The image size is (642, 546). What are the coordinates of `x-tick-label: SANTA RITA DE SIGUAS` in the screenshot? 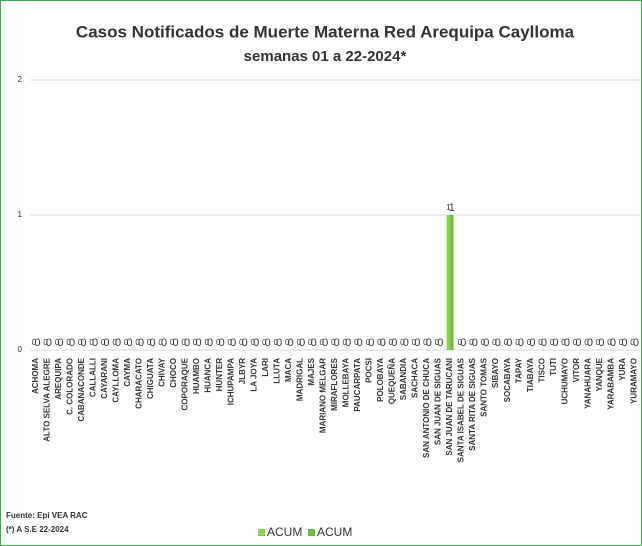 It's located at (472, 404).